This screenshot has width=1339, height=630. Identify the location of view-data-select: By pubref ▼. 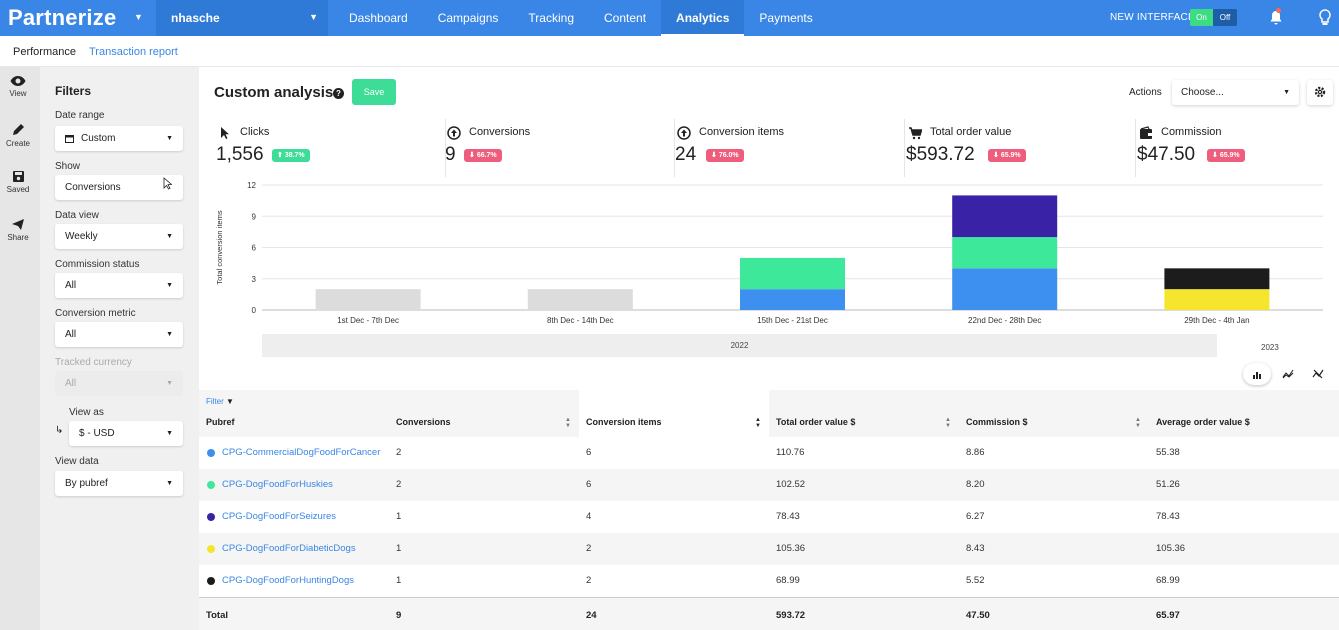
(119, 483).